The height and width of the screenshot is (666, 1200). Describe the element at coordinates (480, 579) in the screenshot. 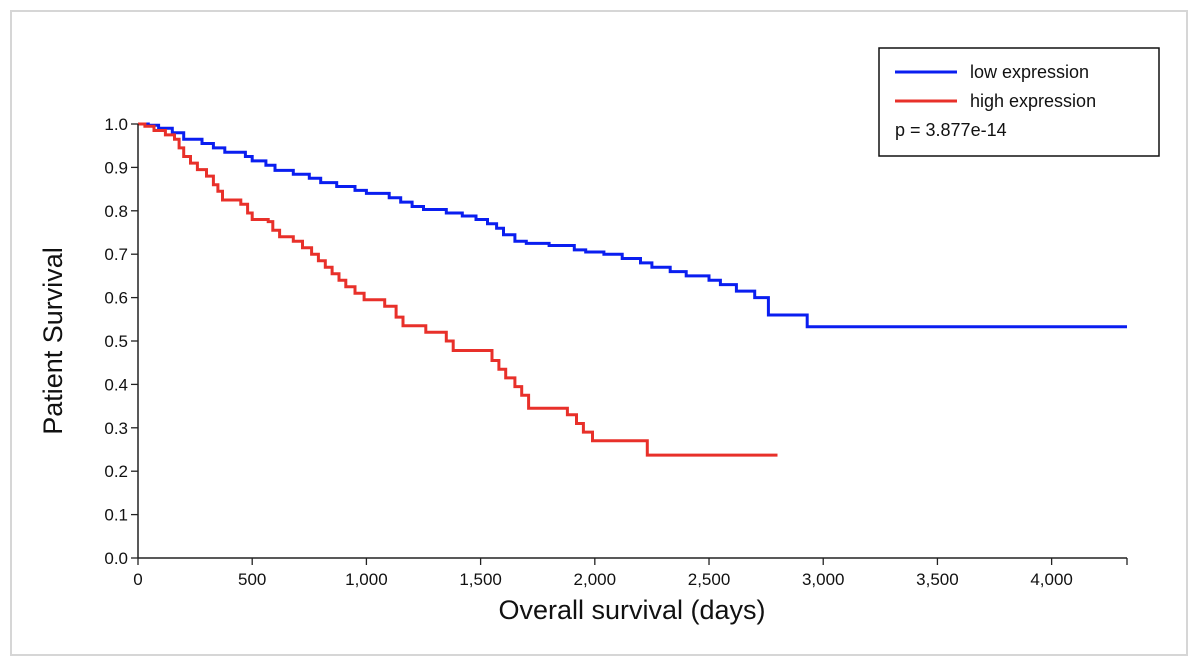

I see `x-tick-label: 1,500` at that location.